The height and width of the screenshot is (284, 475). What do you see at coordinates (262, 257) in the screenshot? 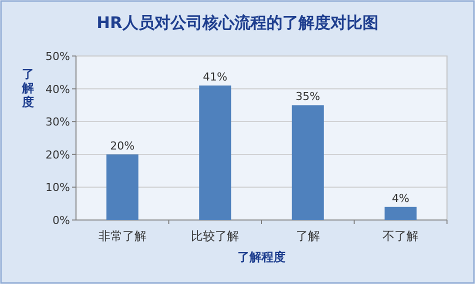
I see `x-axis-title: 了解程度` at bounding box center [262, 257].